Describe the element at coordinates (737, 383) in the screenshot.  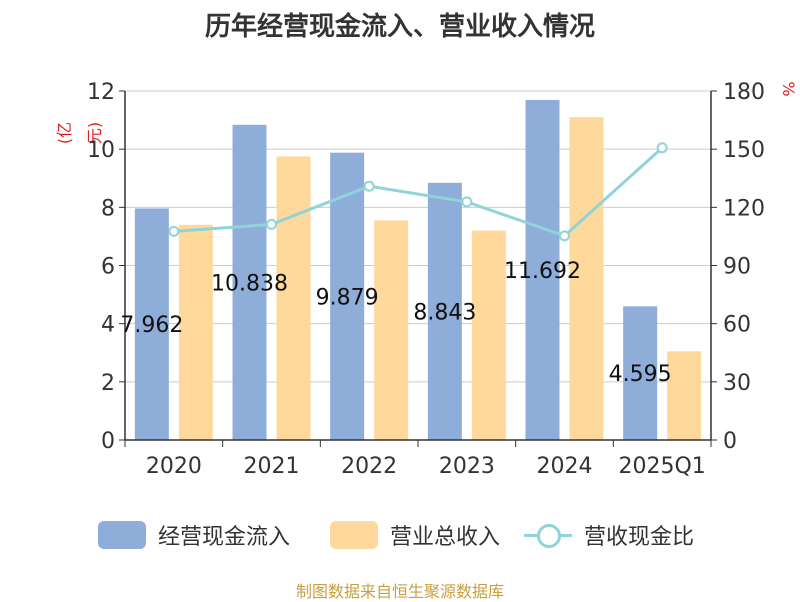
I see `right-axis-tick-label: 30` at that location.